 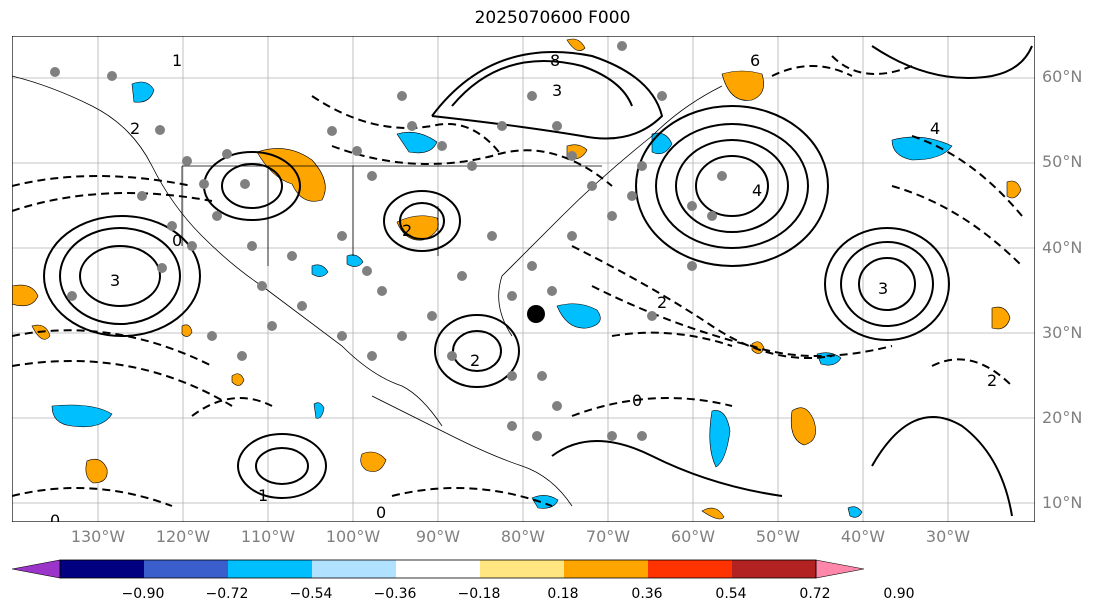 What do you see at coordinates (227, 594) in the screenshot?
I see `colorbar-label: −0.72` at bounding box center [227, 594].